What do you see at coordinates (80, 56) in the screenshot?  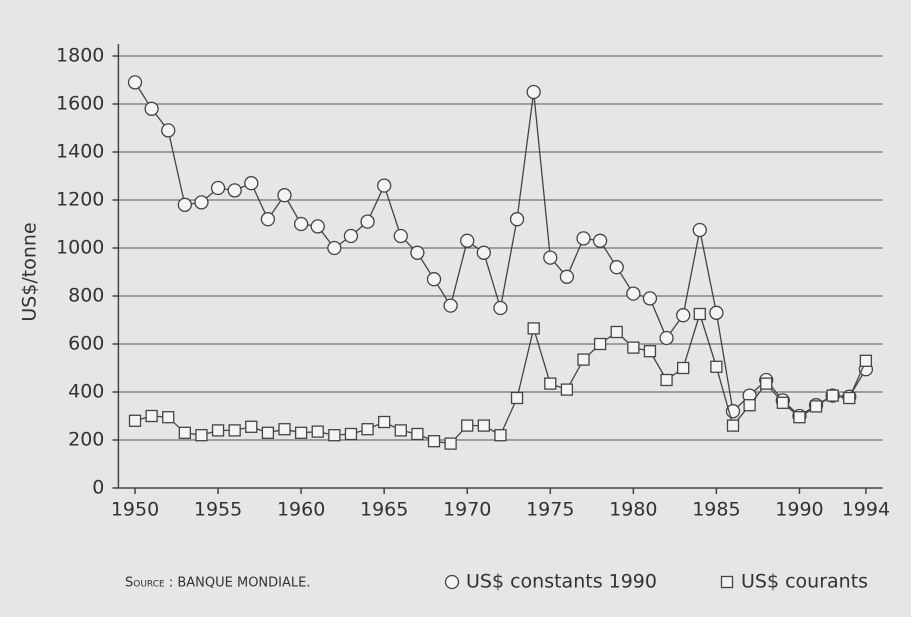 I see `y-tick-label: 1800` at bounding box center [80, 56].